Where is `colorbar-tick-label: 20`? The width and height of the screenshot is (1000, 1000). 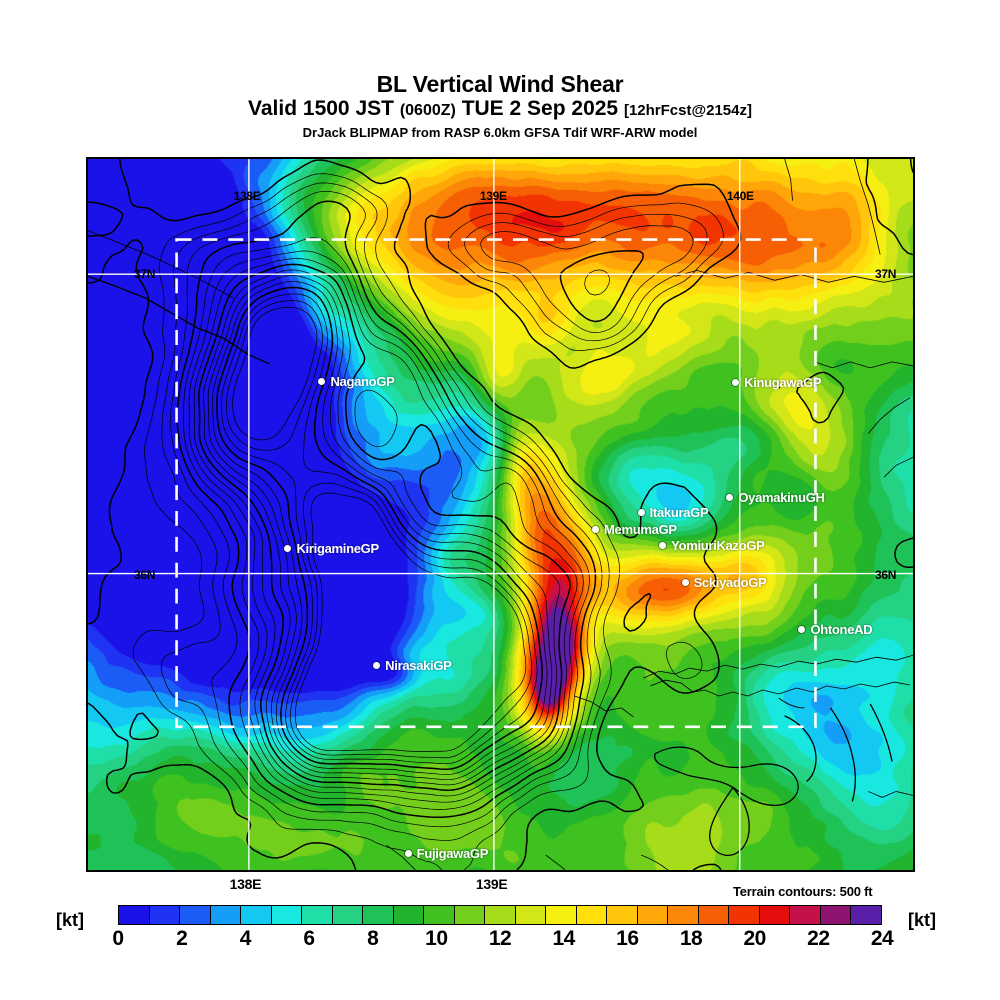 colorbar-tick-label: 20 is located at coordinates (754, 938).